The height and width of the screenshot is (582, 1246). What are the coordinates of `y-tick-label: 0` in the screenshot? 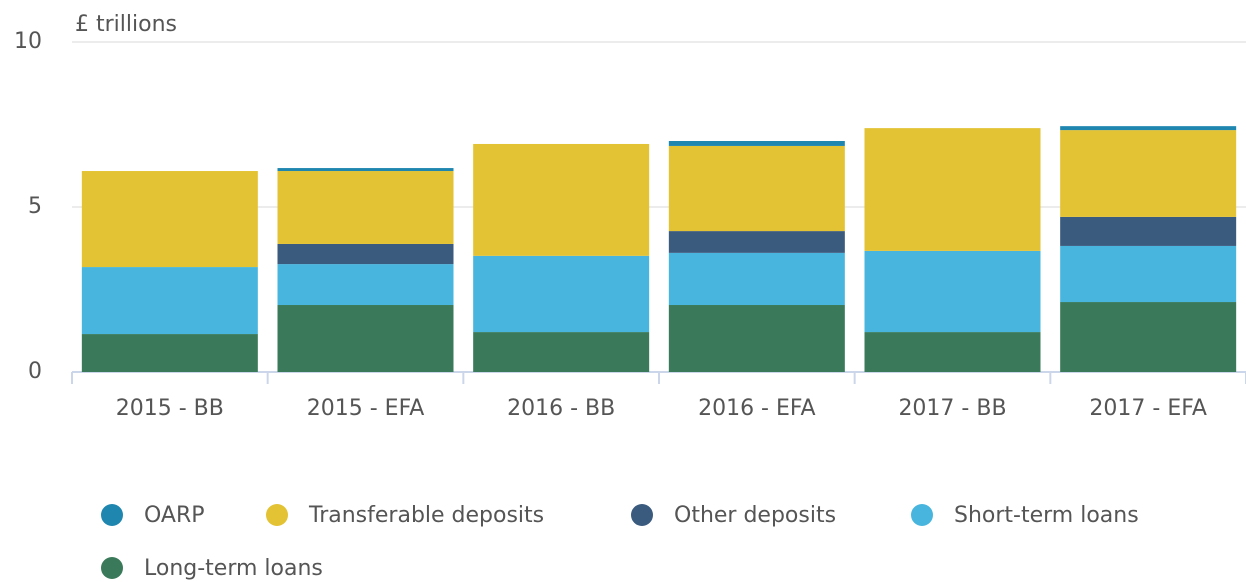 It's located at (35, 371).